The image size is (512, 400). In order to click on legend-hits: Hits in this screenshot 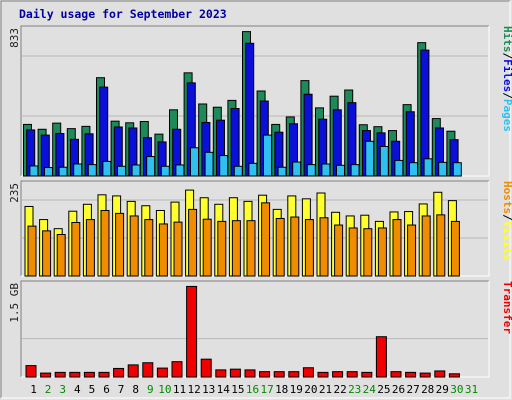, I will do `click(506, 39)`.